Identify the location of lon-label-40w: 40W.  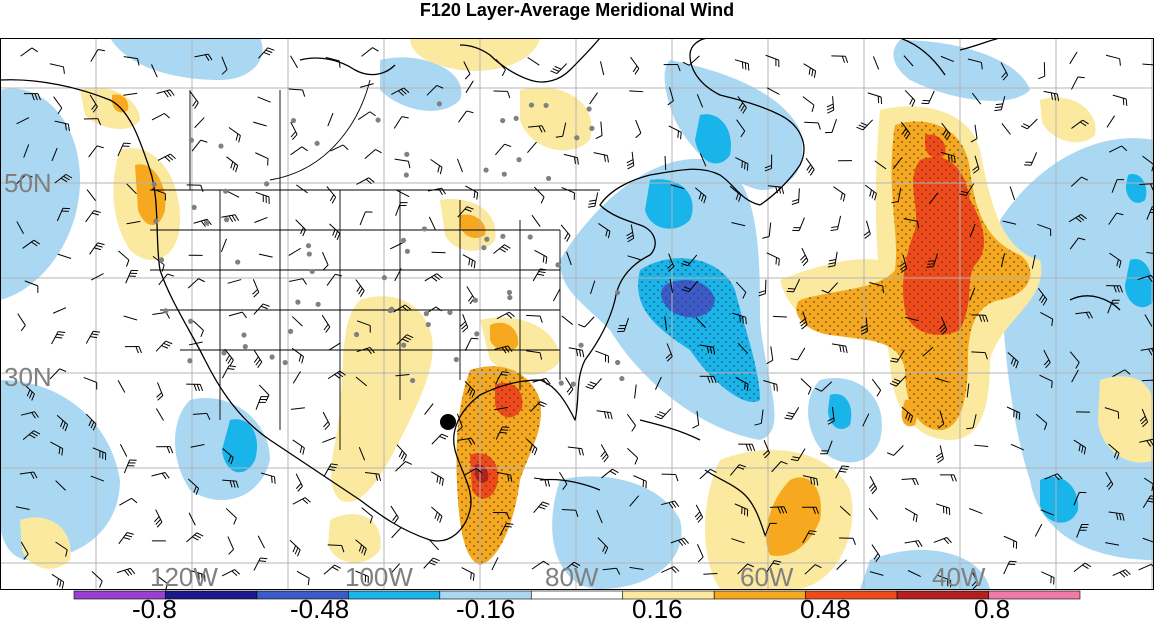
(959, 577).